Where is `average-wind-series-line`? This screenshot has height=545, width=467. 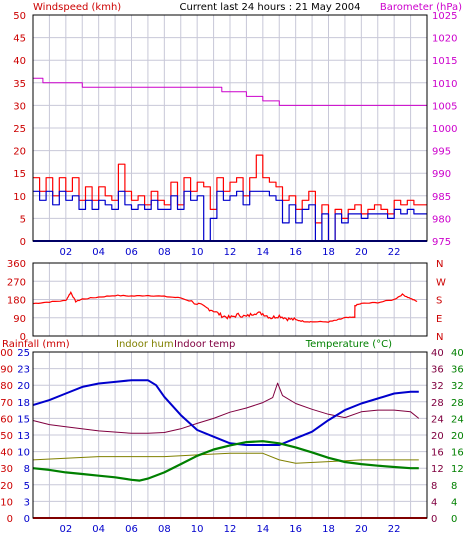 average-wind-series-line is located at coordinates (230, 216).